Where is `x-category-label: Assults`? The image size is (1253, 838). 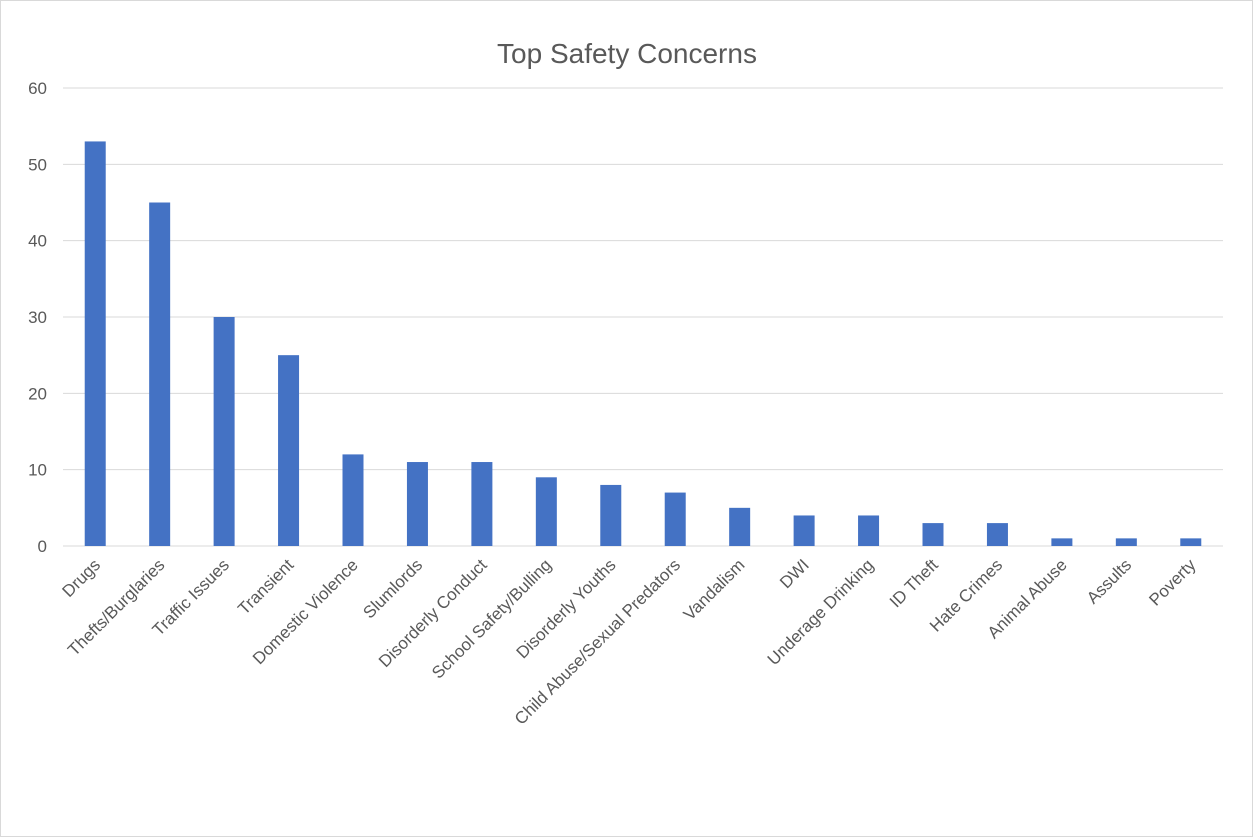 x-category-label: Assults is located at coordinates (1109, 581).